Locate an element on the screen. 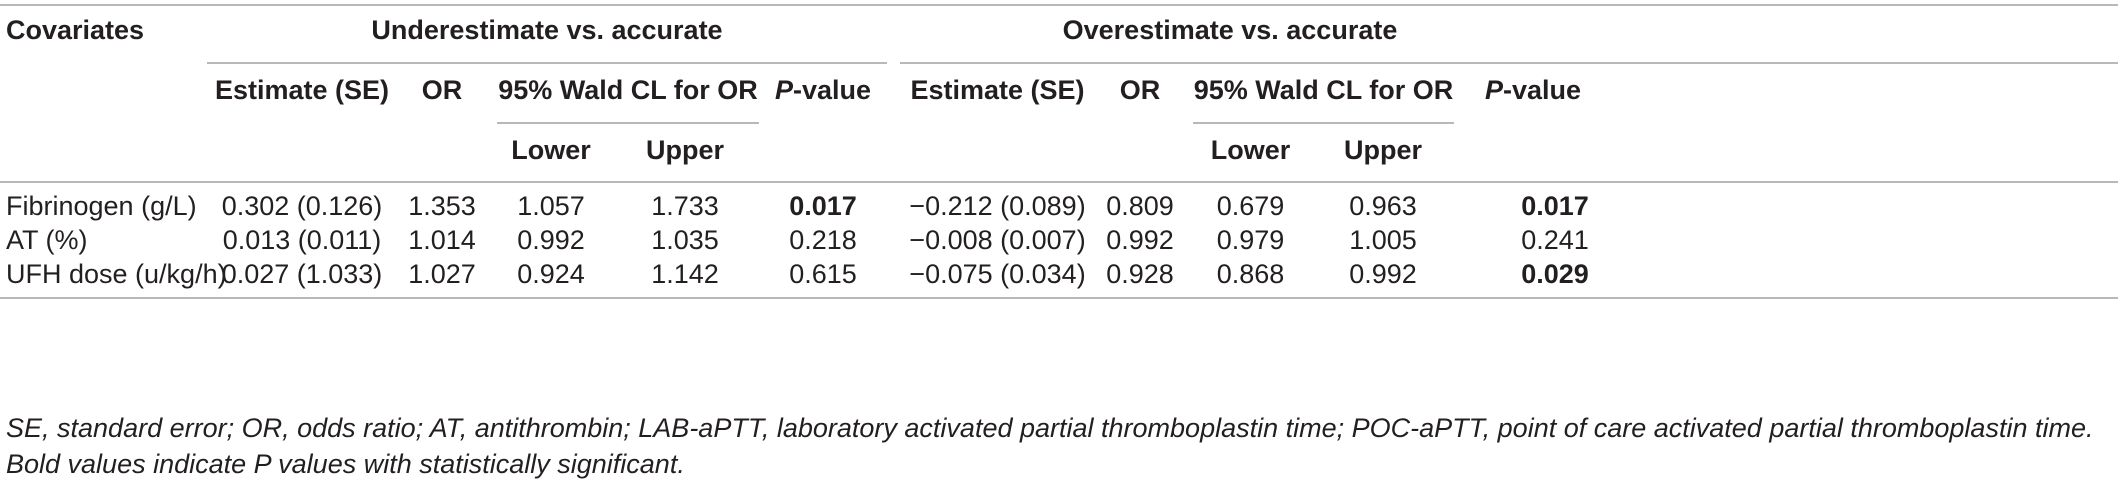  table-cell: 1.014 is located at coordinates (442, 240).